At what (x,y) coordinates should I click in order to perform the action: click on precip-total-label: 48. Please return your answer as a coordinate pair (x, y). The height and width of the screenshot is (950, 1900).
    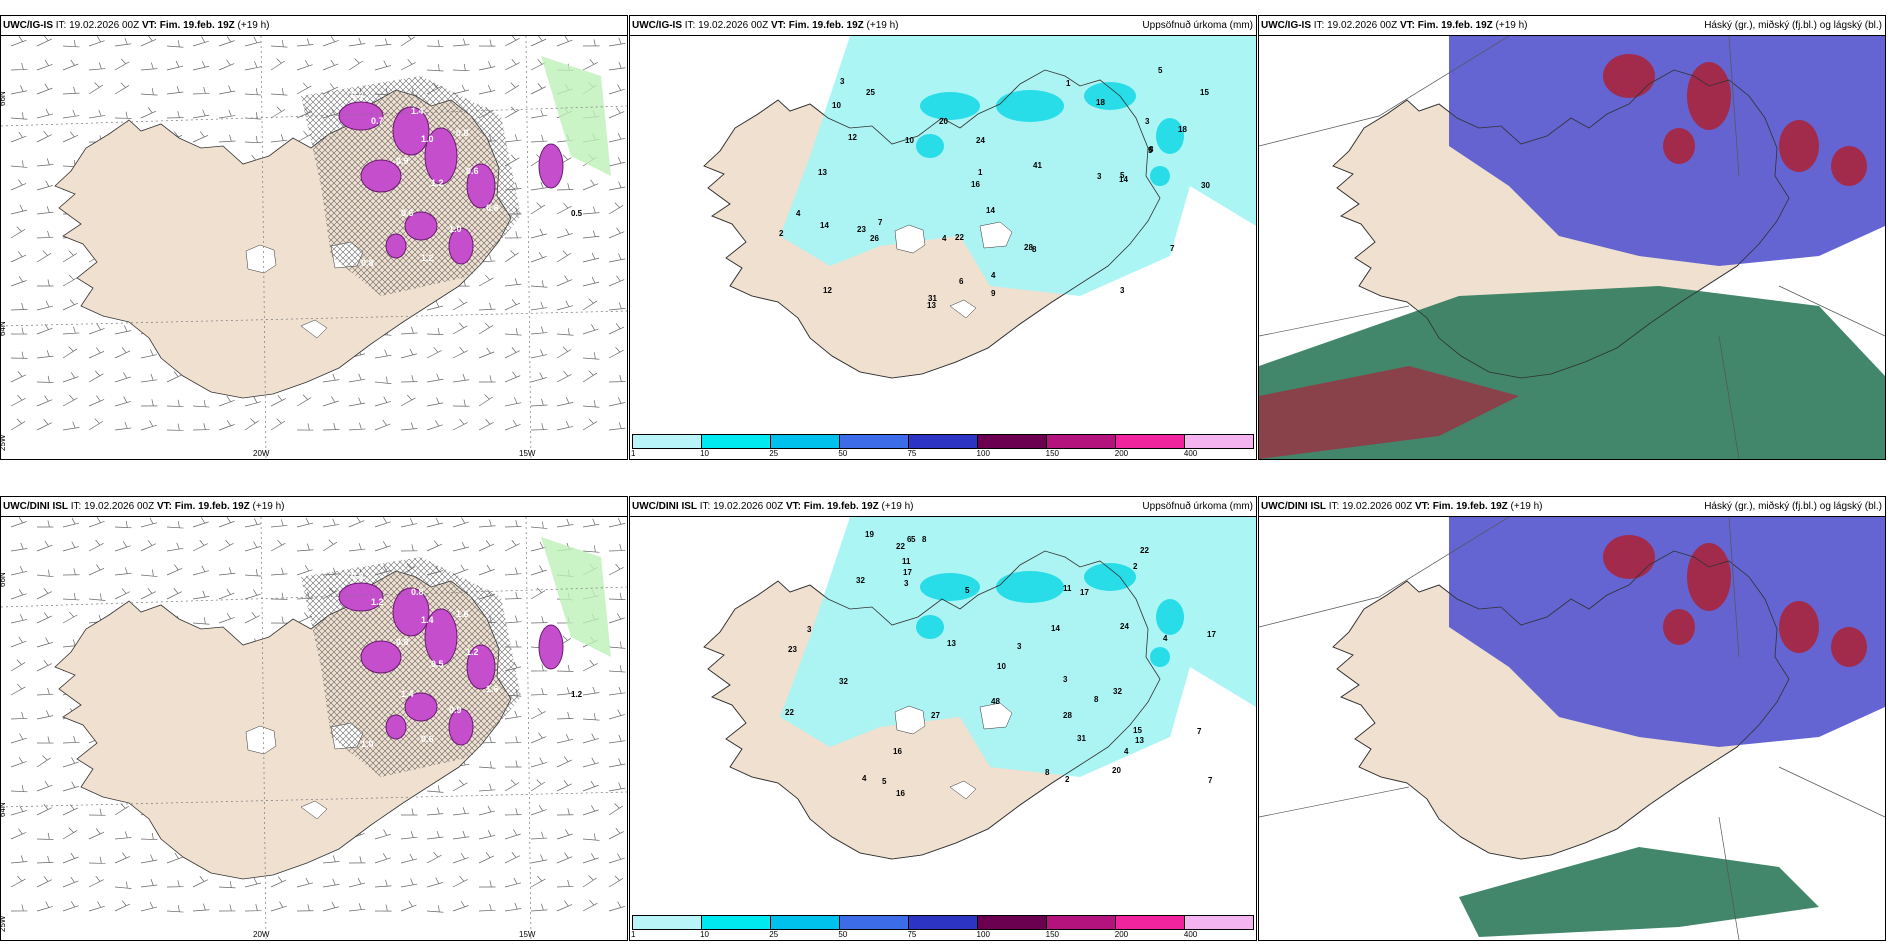
    Looking at the image, I should click on (995, 701).